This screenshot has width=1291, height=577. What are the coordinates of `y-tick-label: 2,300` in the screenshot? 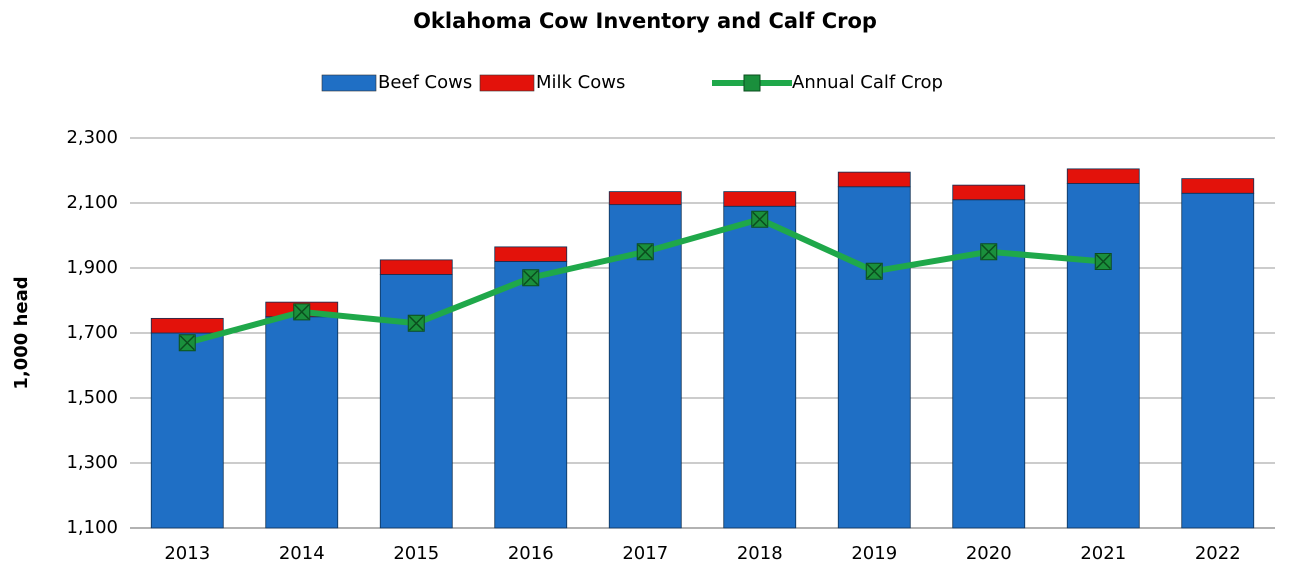 It's located at (92, 137).